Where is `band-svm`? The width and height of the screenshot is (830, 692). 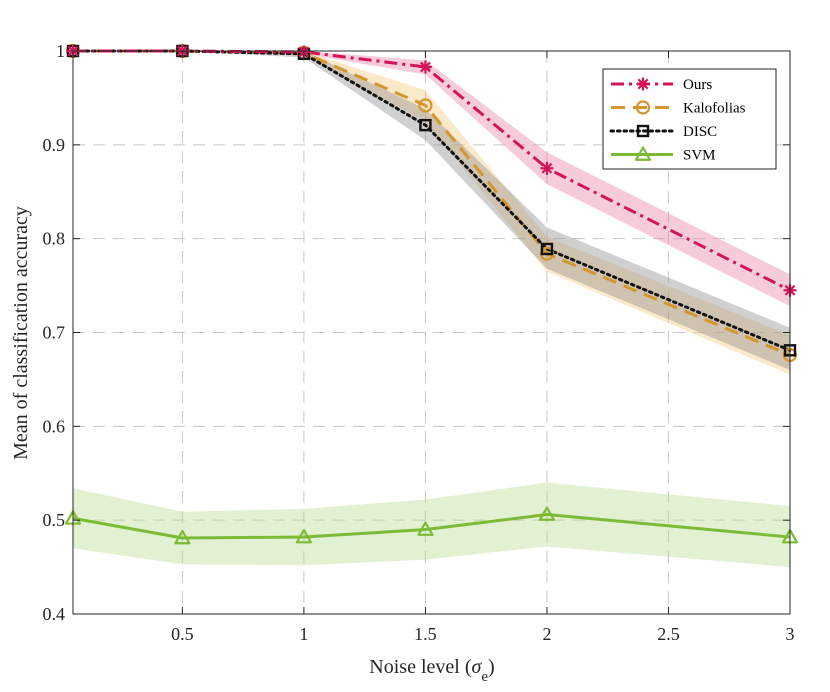 band-svm is located at coordinates (431, 525).